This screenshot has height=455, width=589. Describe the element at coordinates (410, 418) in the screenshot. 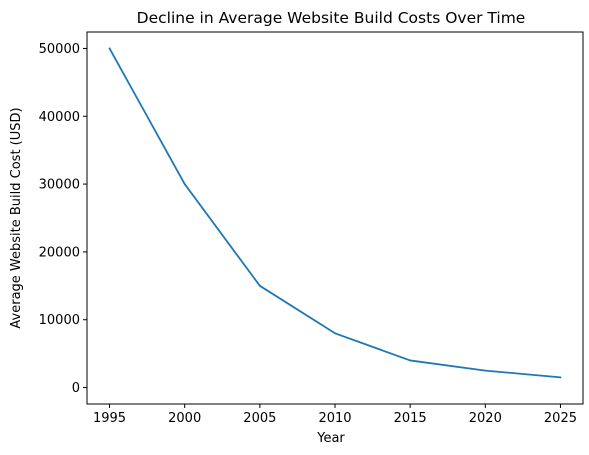

I see `x-tick-label: 2015` at that location.